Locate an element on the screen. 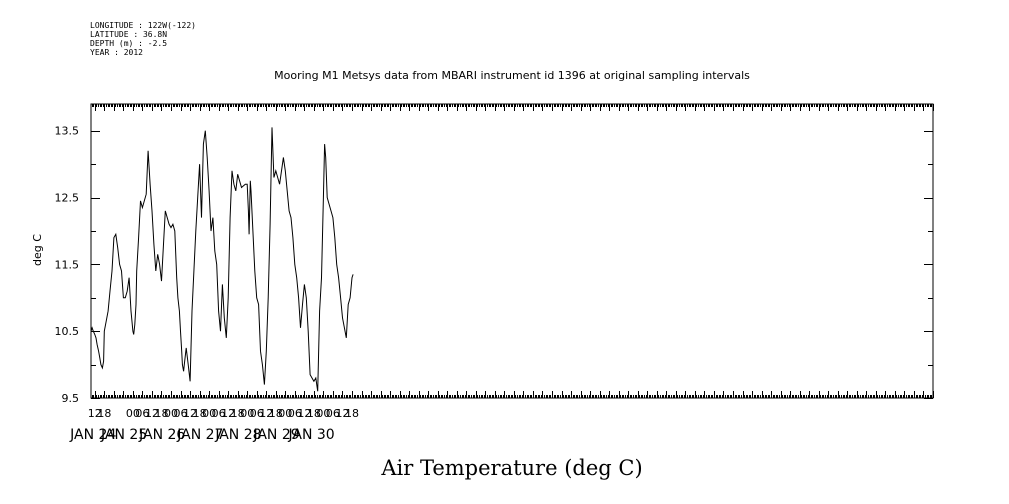 This screenshot has height=504, width=1009. y-tick-label: 9.5 is located at coordinates (71, 398).